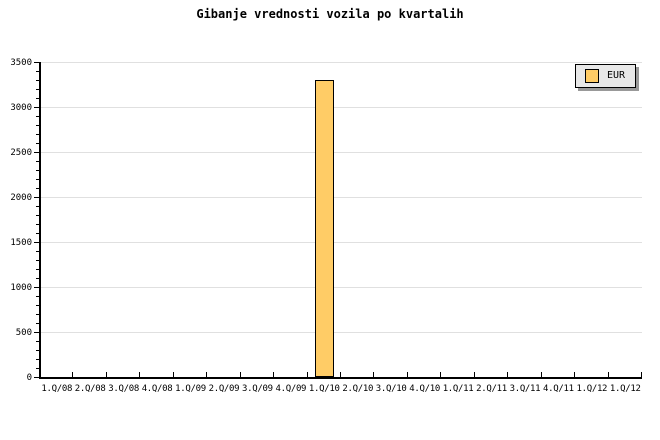 This screenshot has width=660, height=440. Describe the element at coordinates (616, 75) in the screenshot. I see `legend-label-eur: EUR` at that location.